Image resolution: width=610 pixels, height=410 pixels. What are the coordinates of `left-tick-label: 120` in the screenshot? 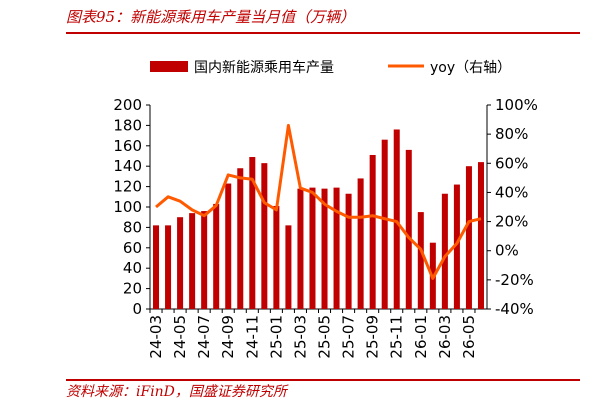 It's located at (127, 187).